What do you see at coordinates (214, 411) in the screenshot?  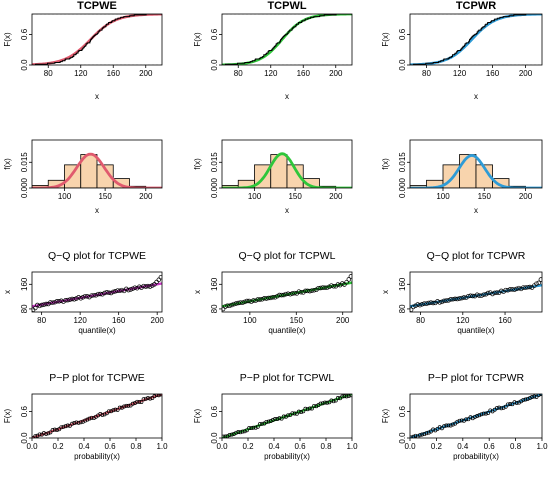 I see `y-tick-label: 0.6` at bounding box center [214, 411].